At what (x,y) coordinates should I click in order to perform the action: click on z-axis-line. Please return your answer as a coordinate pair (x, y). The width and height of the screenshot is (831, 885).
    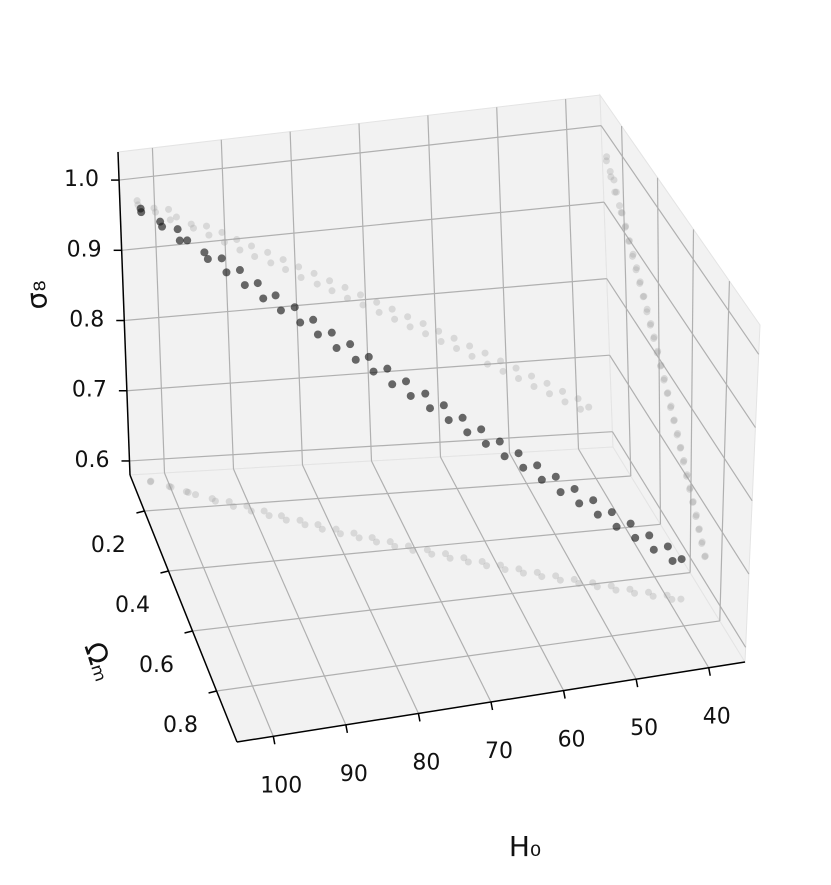
    Looking at the image, I should click on (124, 313).